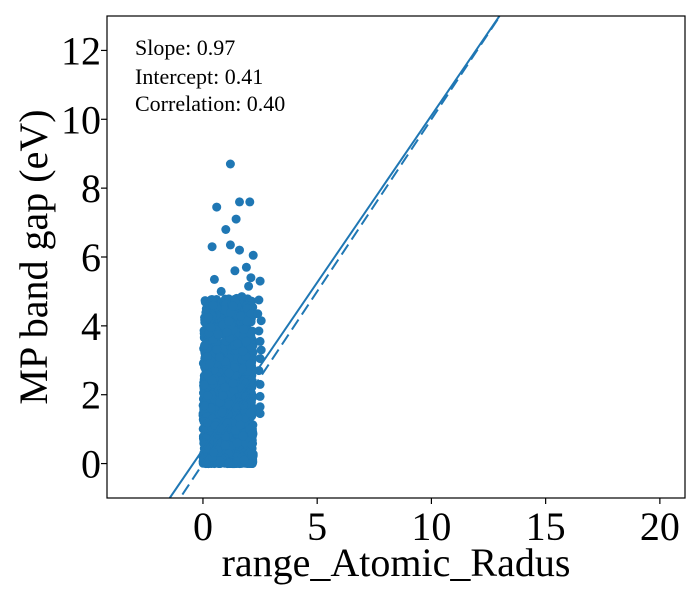  What do you see at coordinates (660, 526) in the screenshot?
I see `x-tick-label: 20` at bounding box center [660, 526].